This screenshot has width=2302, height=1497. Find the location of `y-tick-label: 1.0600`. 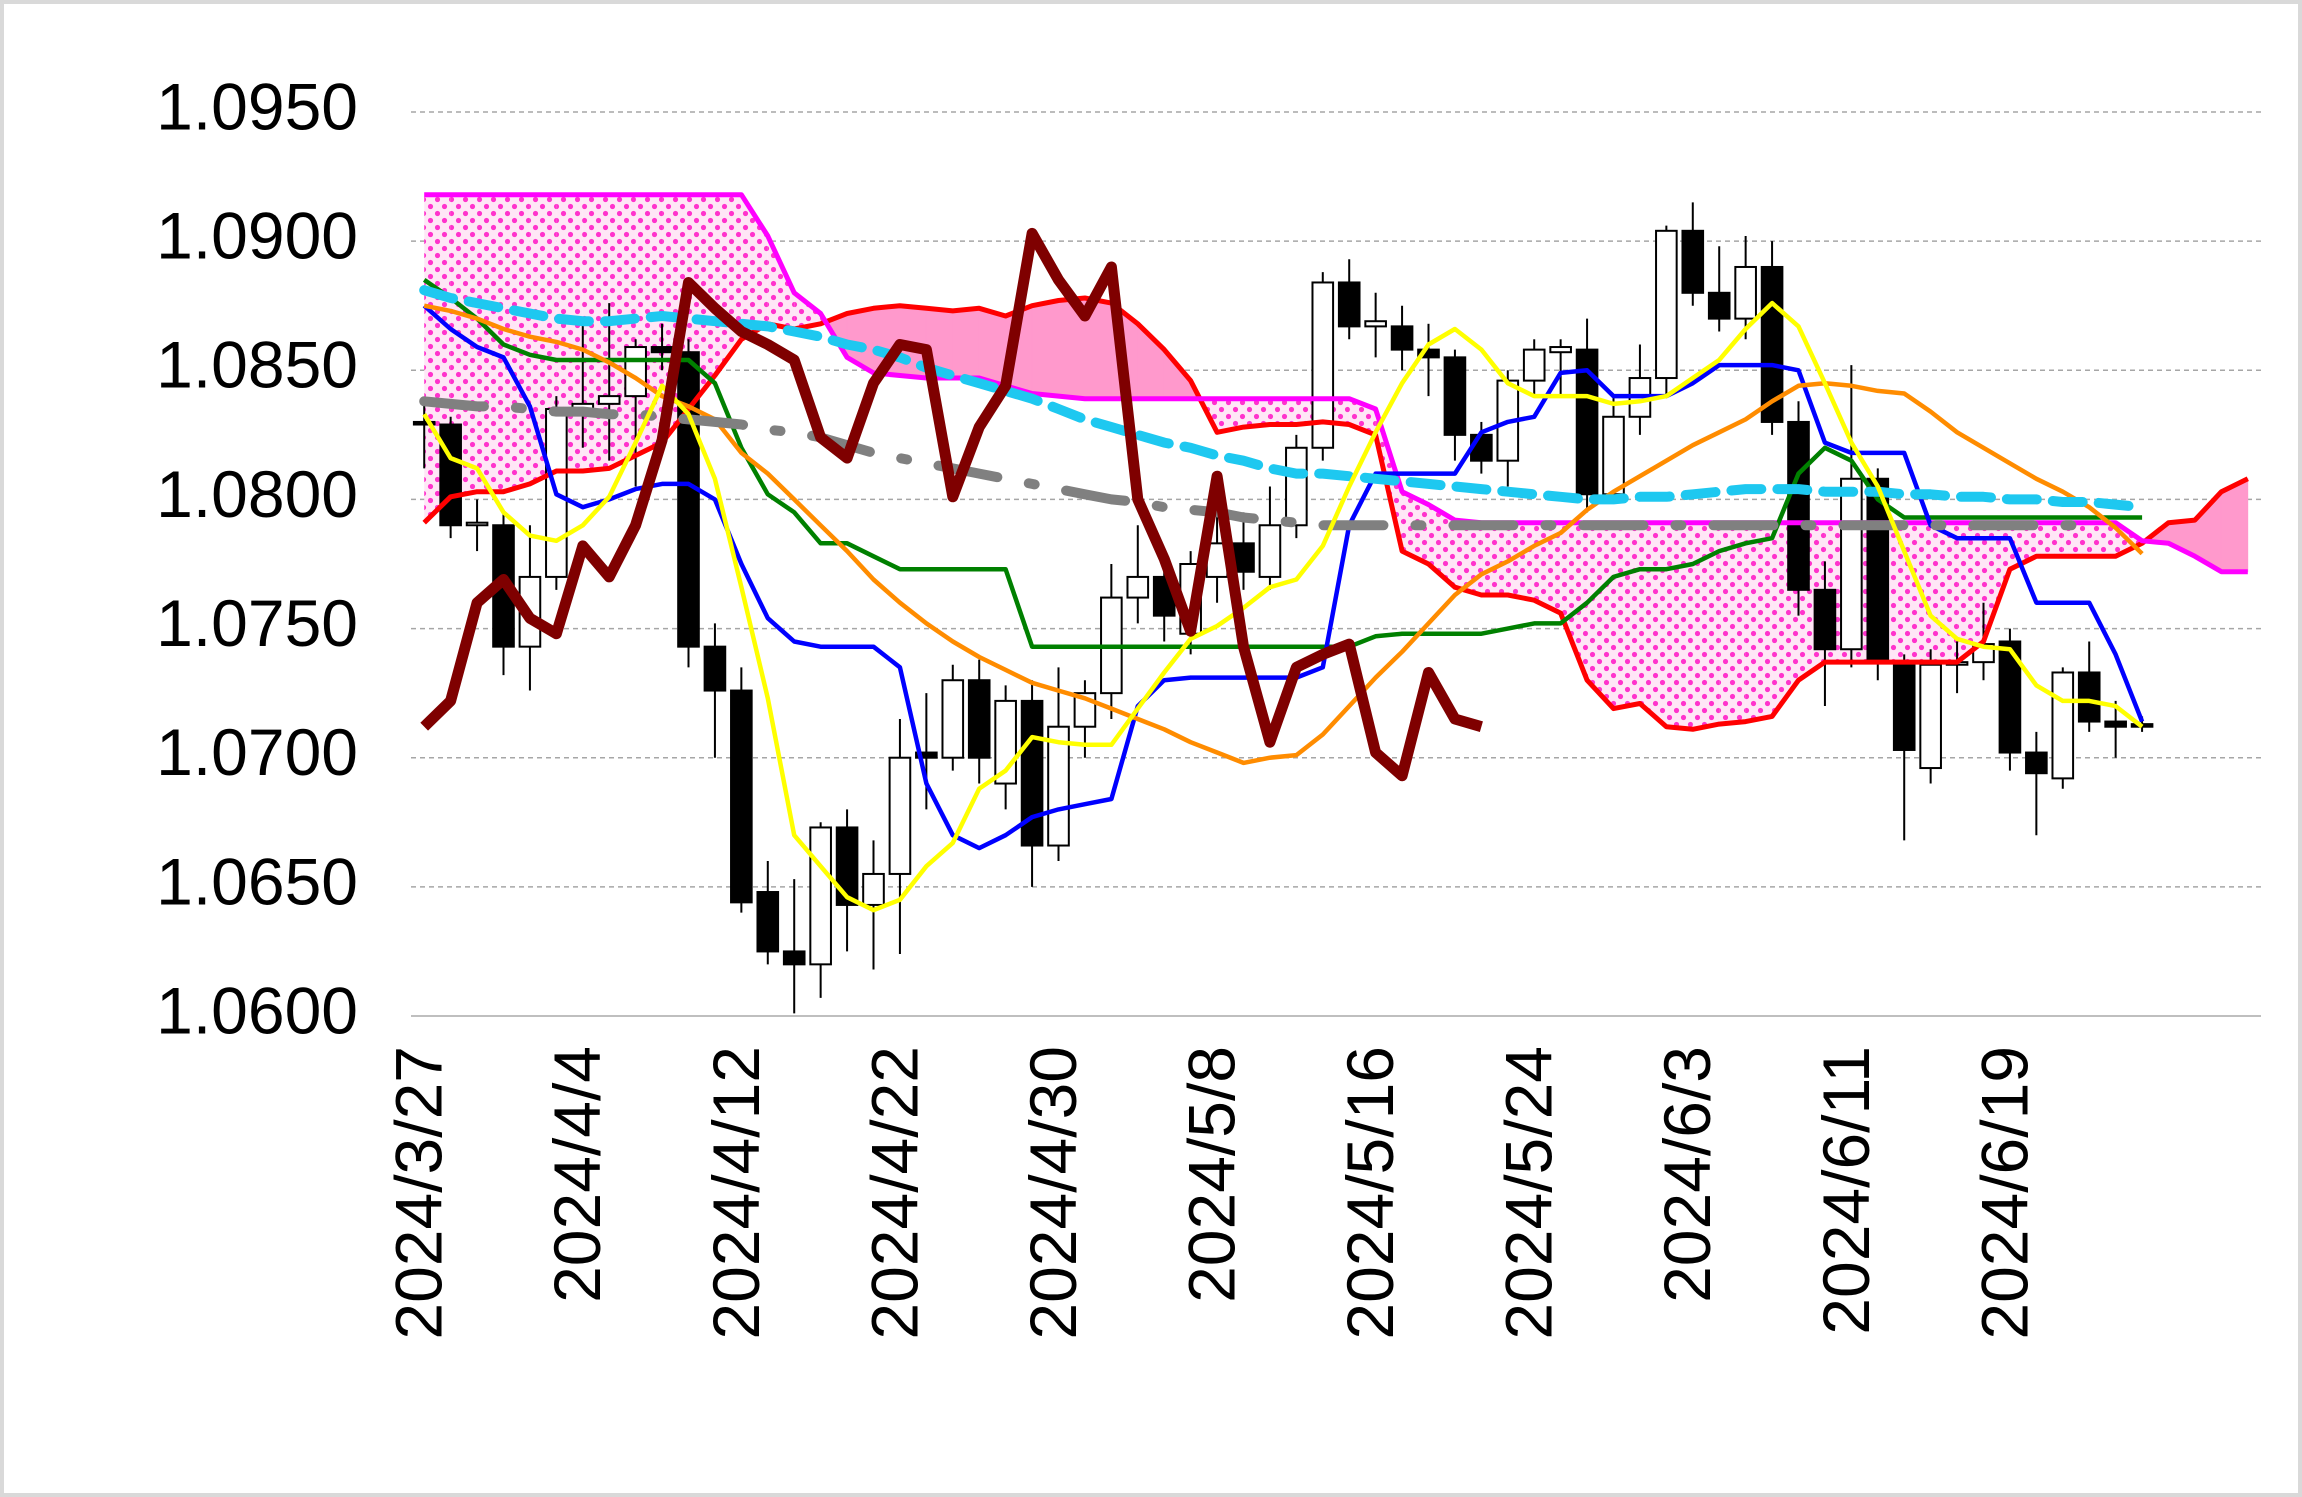

y-tick-label: 1.0600 is located at coordinates (257, 1010).